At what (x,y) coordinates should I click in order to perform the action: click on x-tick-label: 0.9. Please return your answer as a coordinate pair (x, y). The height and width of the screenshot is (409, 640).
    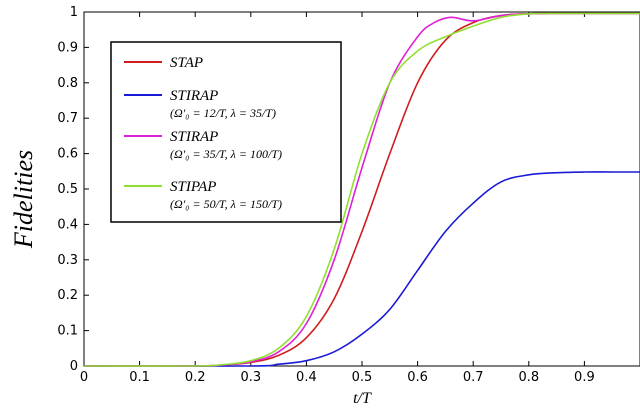
    Looking at the image, I should click on (584, 377).